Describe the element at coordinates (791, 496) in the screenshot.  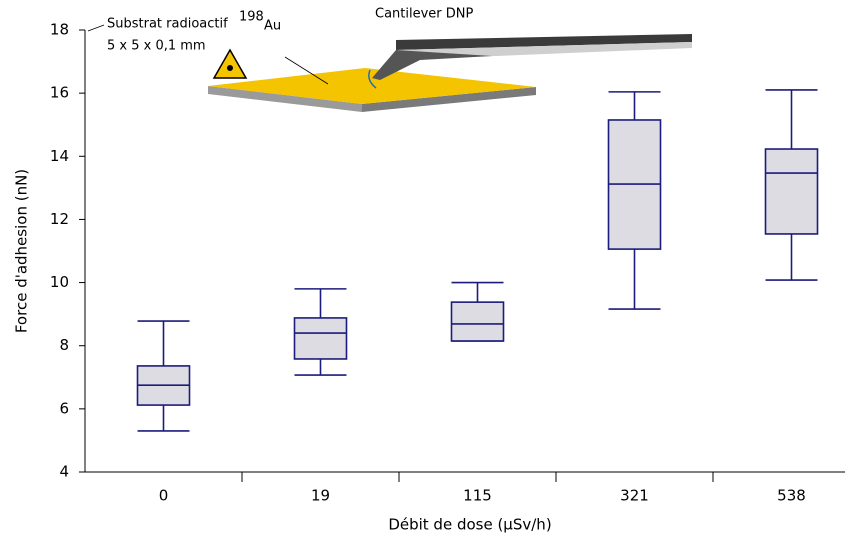
I see `x-tick-label: 538` at that location.